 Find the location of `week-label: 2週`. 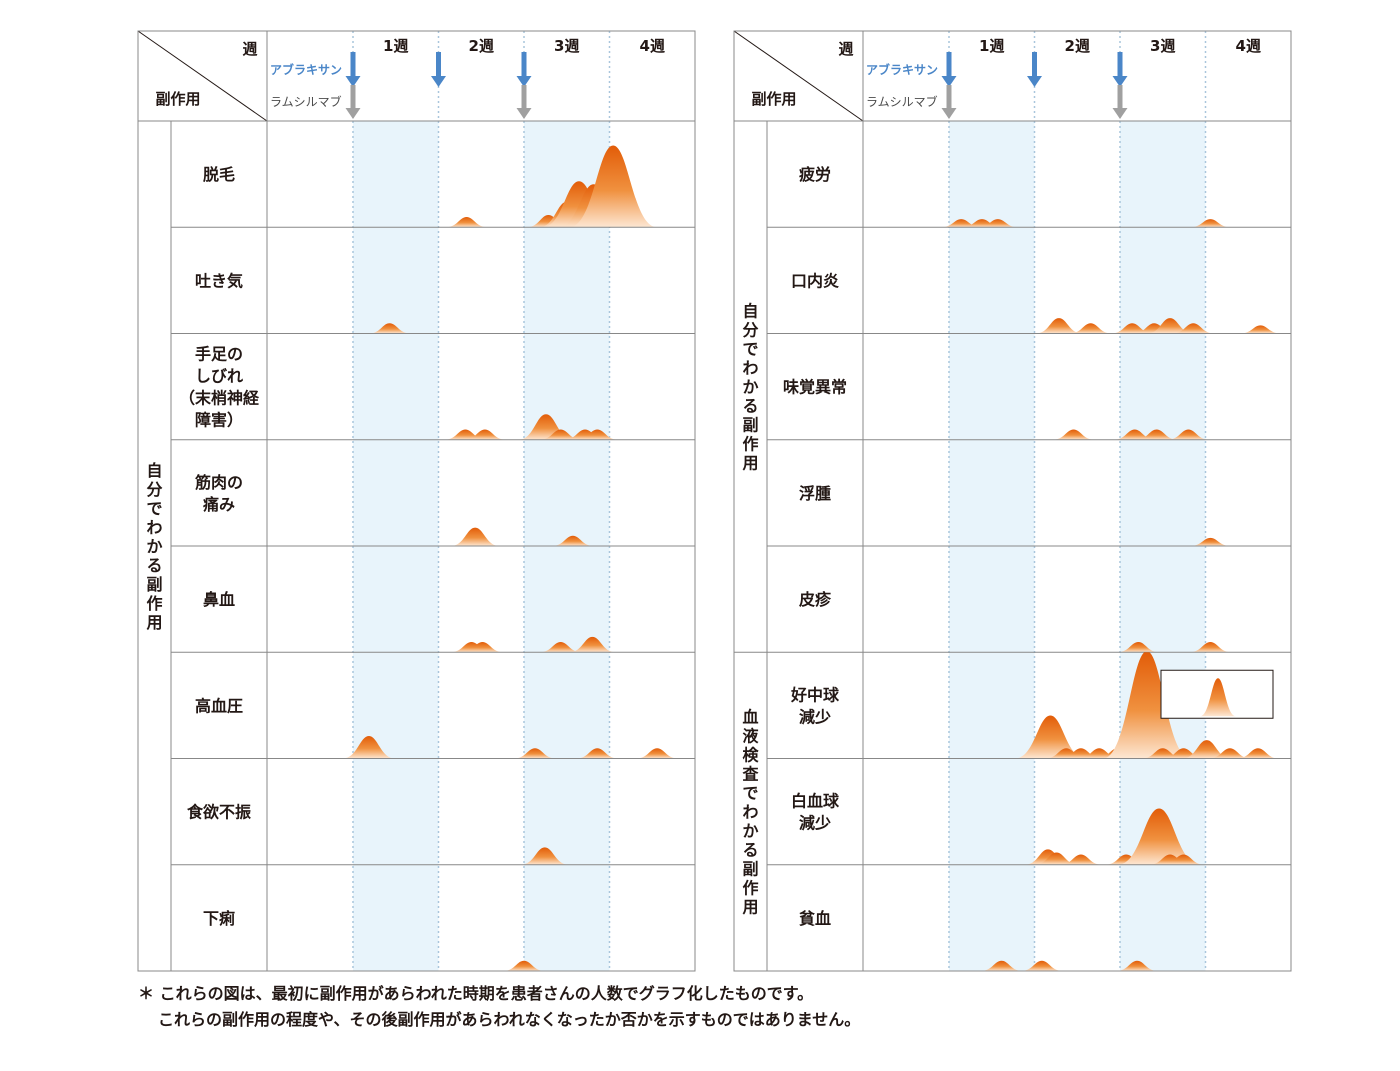

week-label: 2週 is located at coordinates (1077, 46).